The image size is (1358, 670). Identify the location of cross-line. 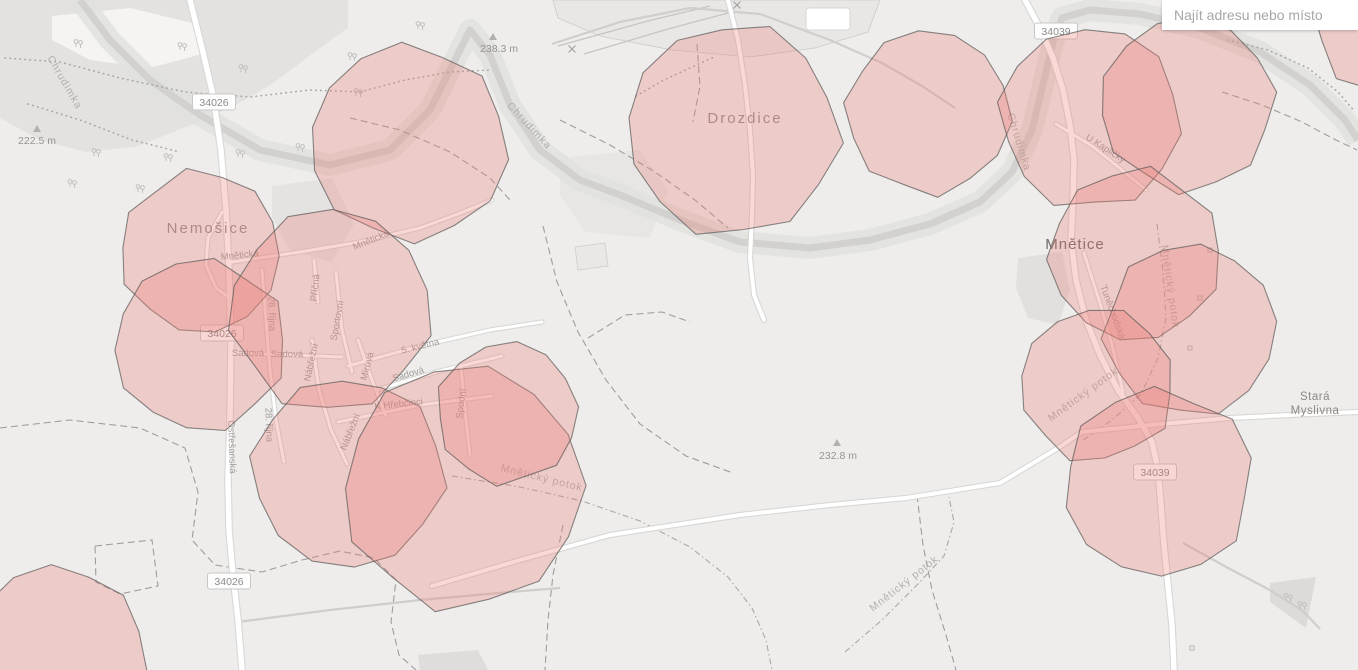
(737, 5).